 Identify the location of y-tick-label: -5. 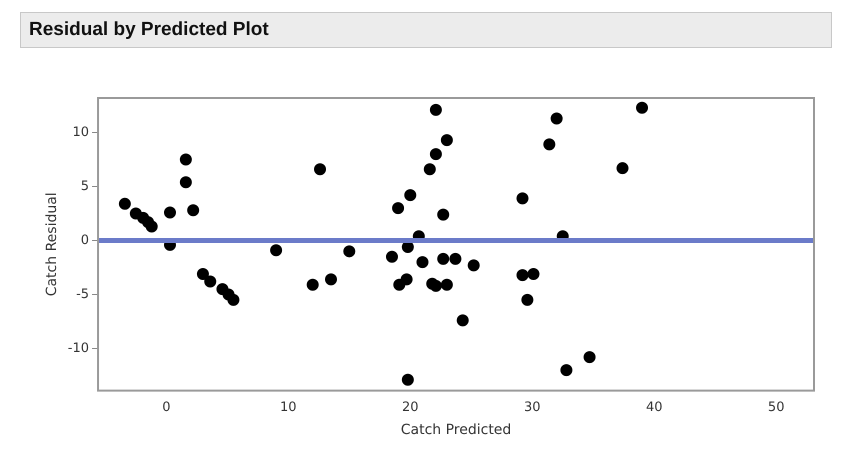
(83, 294).